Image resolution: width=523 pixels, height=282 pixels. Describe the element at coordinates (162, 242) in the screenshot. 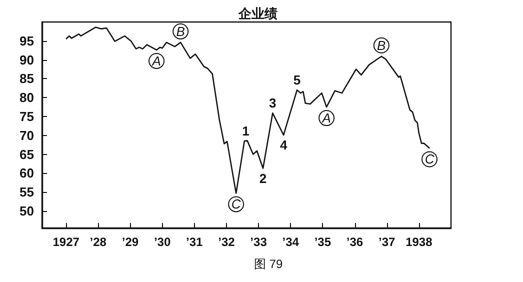

I see `x-tick-label: ’30` at that location.